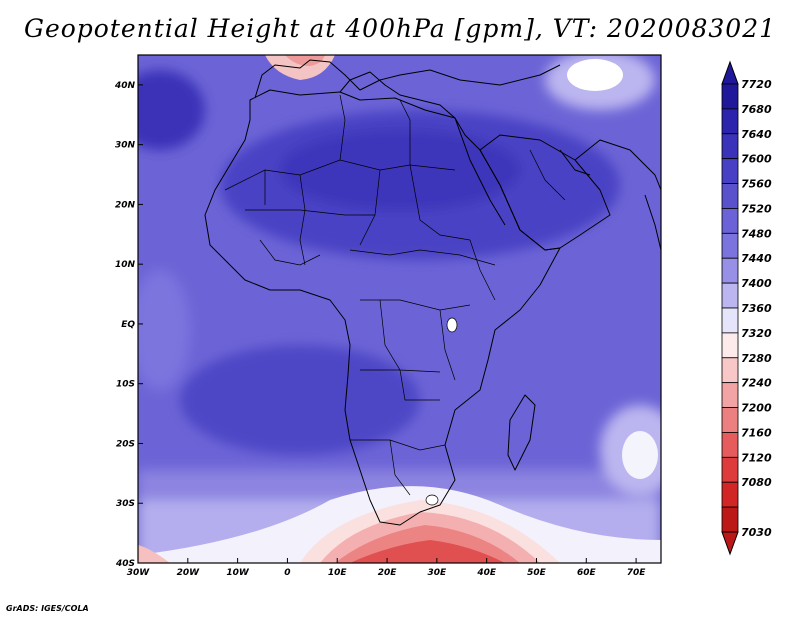 The height and width of the screenshot is (618, 800). I want to click on mediterranean-coast, so click(397, 95).